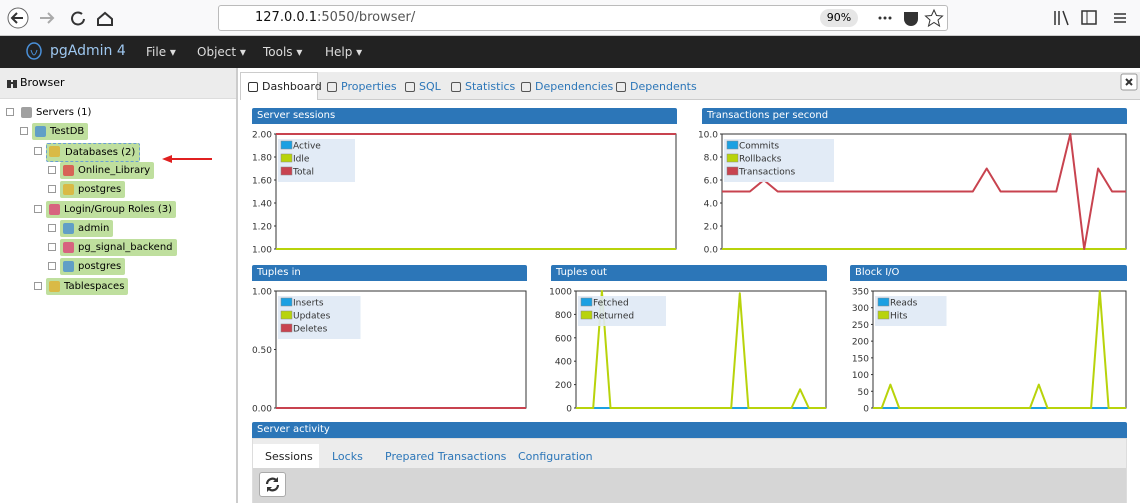 This screenshot has width=1140, height=503. What do you see at coordinates (569, 410) in the screenshot?
I see `y-tick-label: 0` at bounding box center [569, 410].